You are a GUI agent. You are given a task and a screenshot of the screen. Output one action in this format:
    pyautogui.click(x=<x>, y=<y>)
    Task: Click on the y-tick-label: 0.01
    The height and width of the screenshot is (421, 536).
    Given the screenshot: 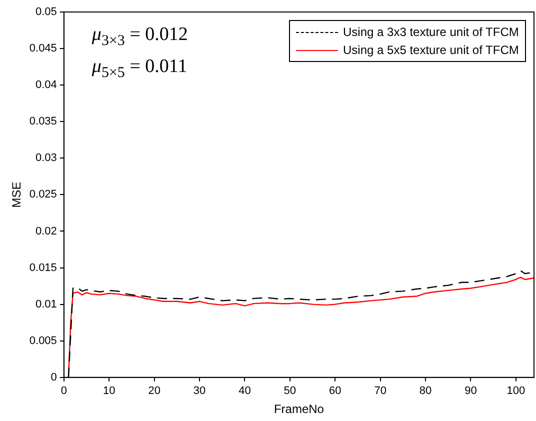 What is the action you would take?
    pyautogui.click(x=46, y=304)
    